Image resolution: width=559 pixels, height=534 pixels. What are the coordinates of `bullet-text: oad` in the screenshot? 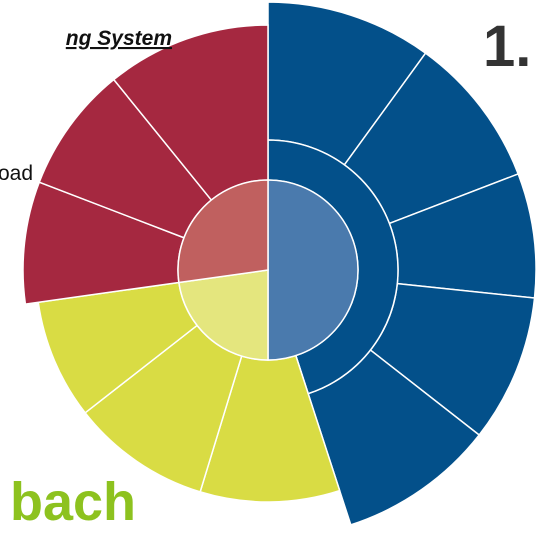 It's located at (16, 173).